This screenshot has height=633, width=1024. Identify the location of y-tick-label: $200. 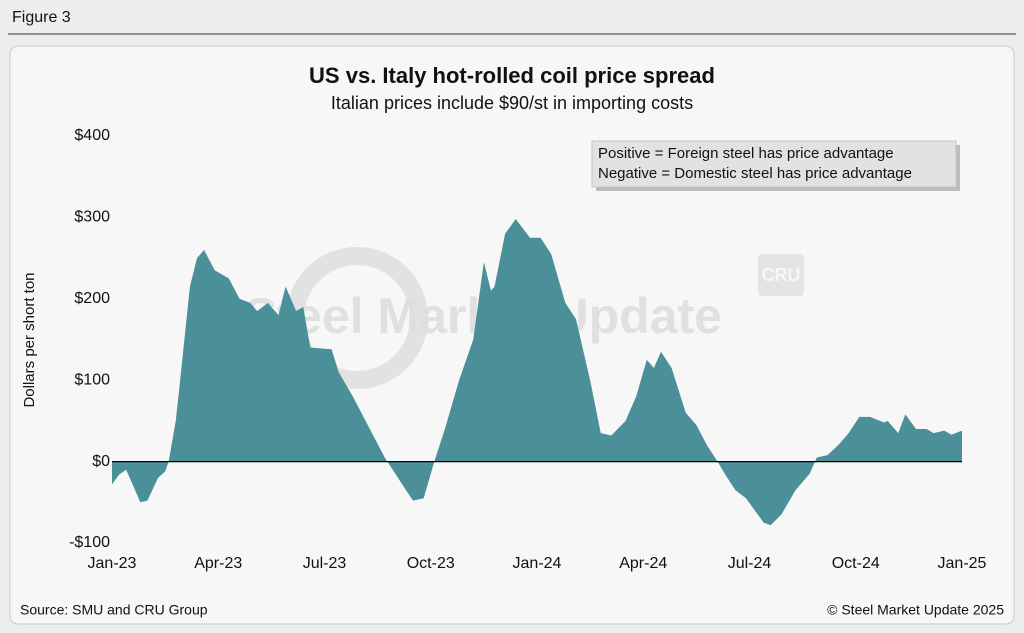
(92, 298).